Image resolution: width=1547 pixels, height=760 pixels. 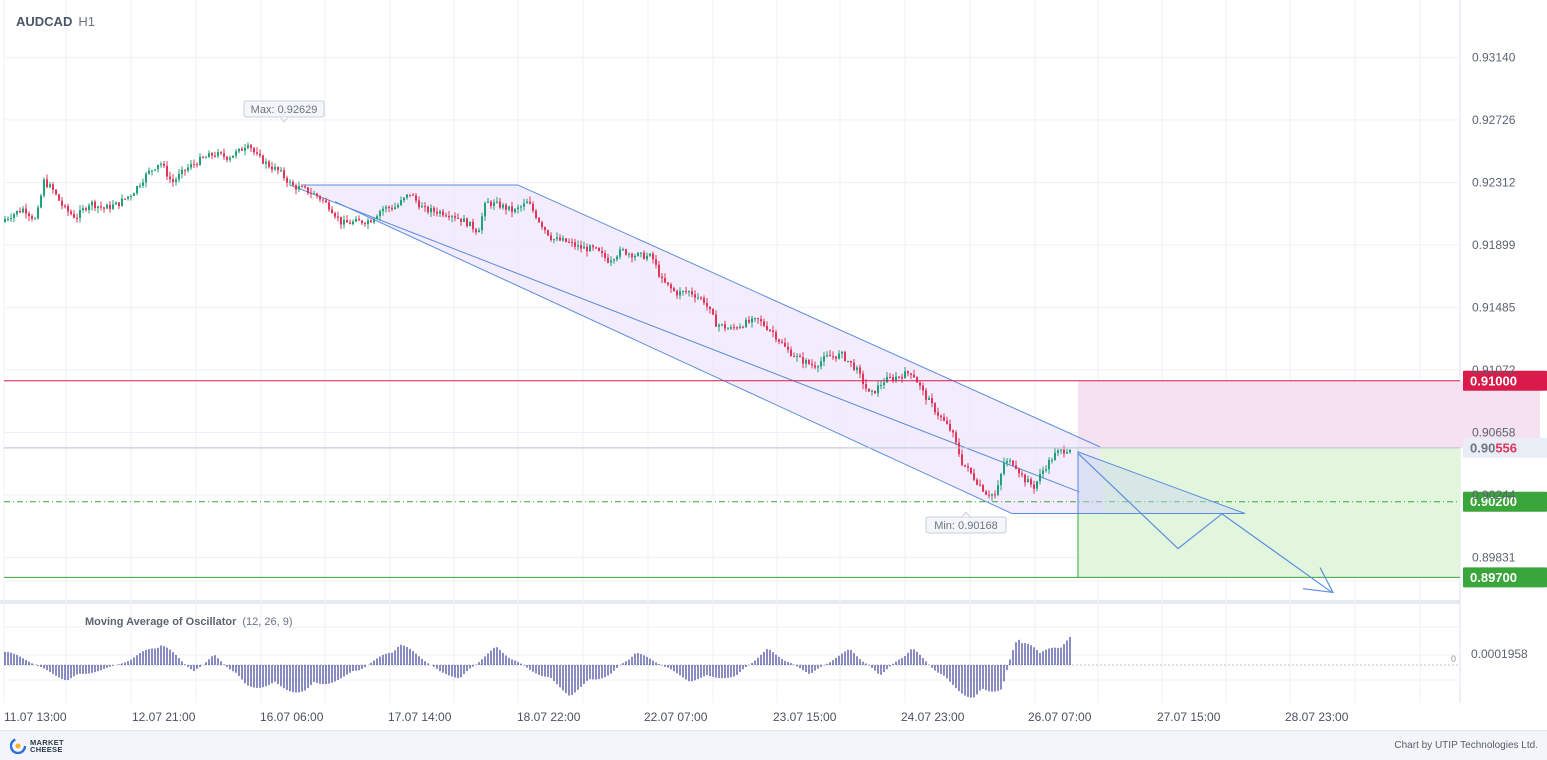 What do you see at coordinates (86, 21) in the screenshot?
I see `timeframe-label: H1` at bounding box center [86, 21].